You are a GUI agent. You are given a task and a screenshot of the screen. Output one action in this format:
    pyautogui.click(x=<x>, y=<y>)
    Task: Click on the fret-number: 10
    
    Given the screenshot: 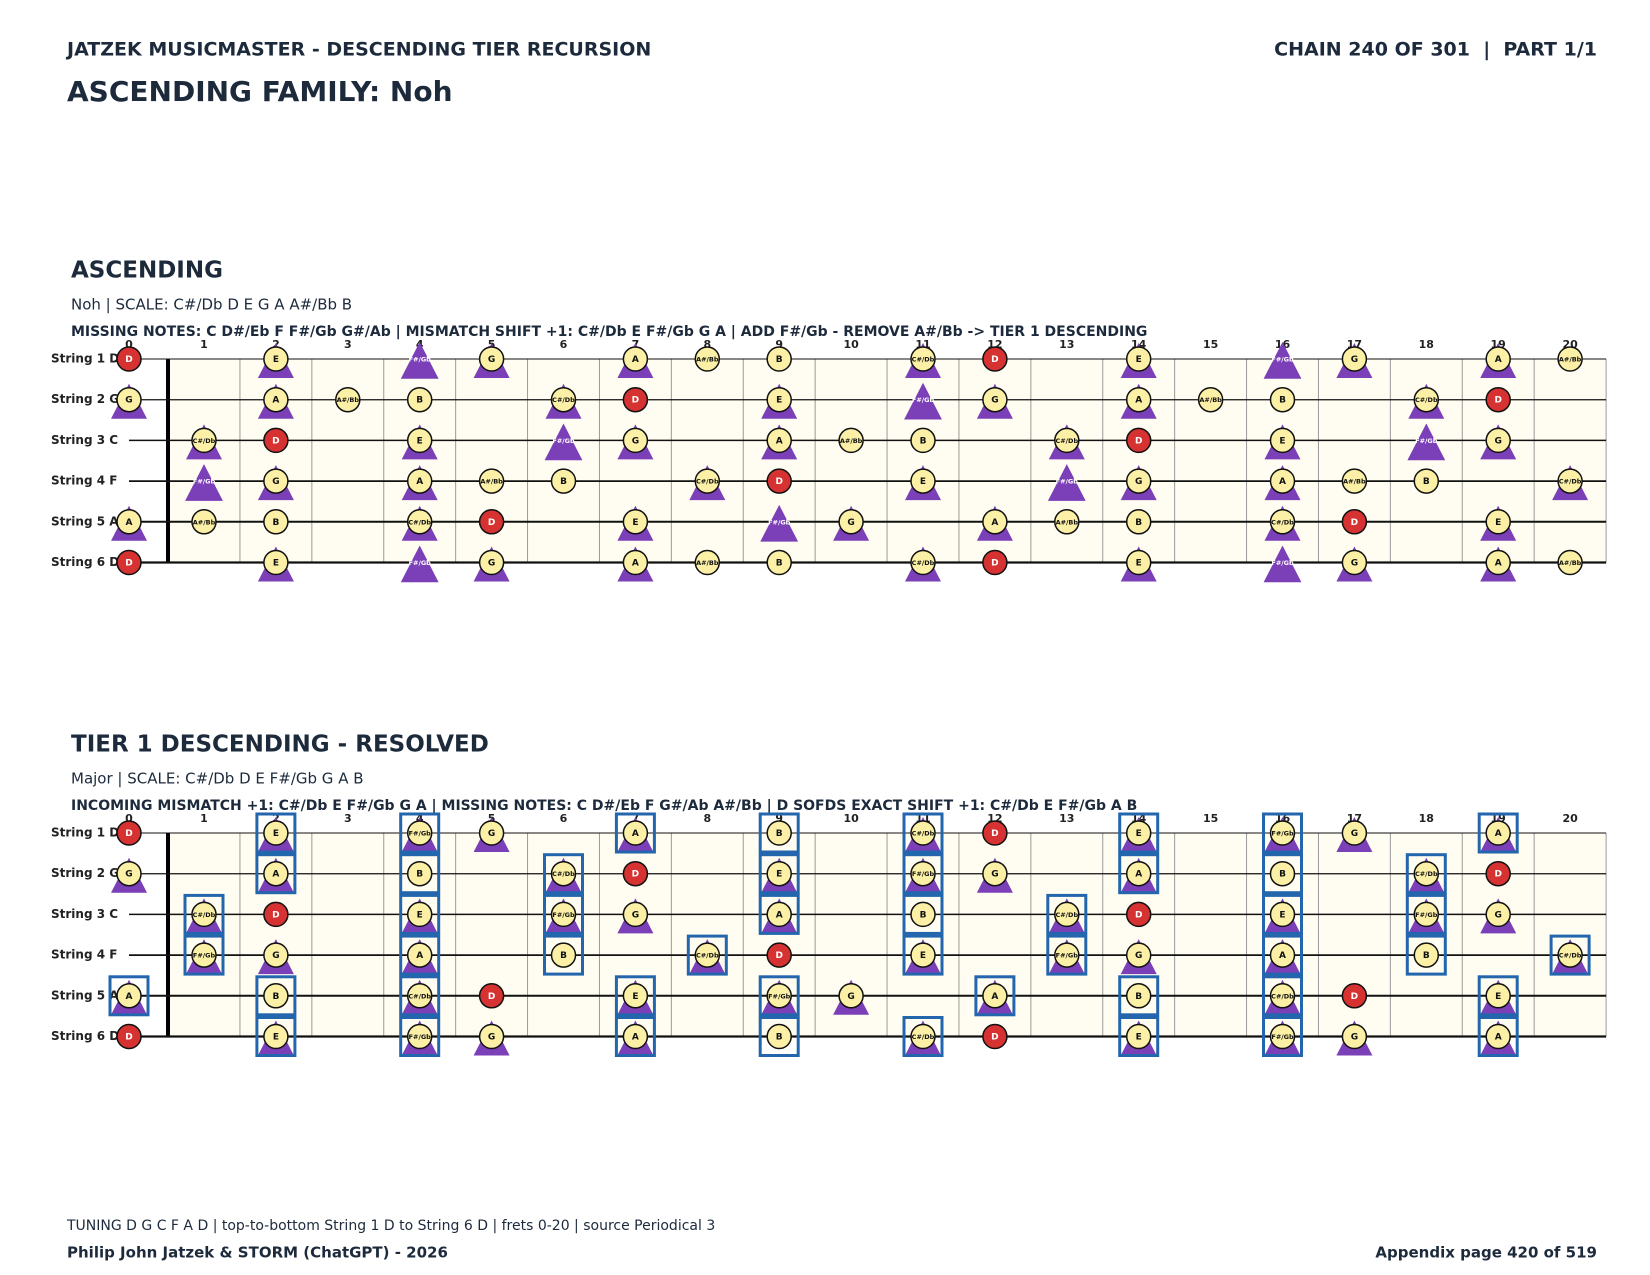 What is the action you would take?
    pyautogui.click(x=851, y=818)
    